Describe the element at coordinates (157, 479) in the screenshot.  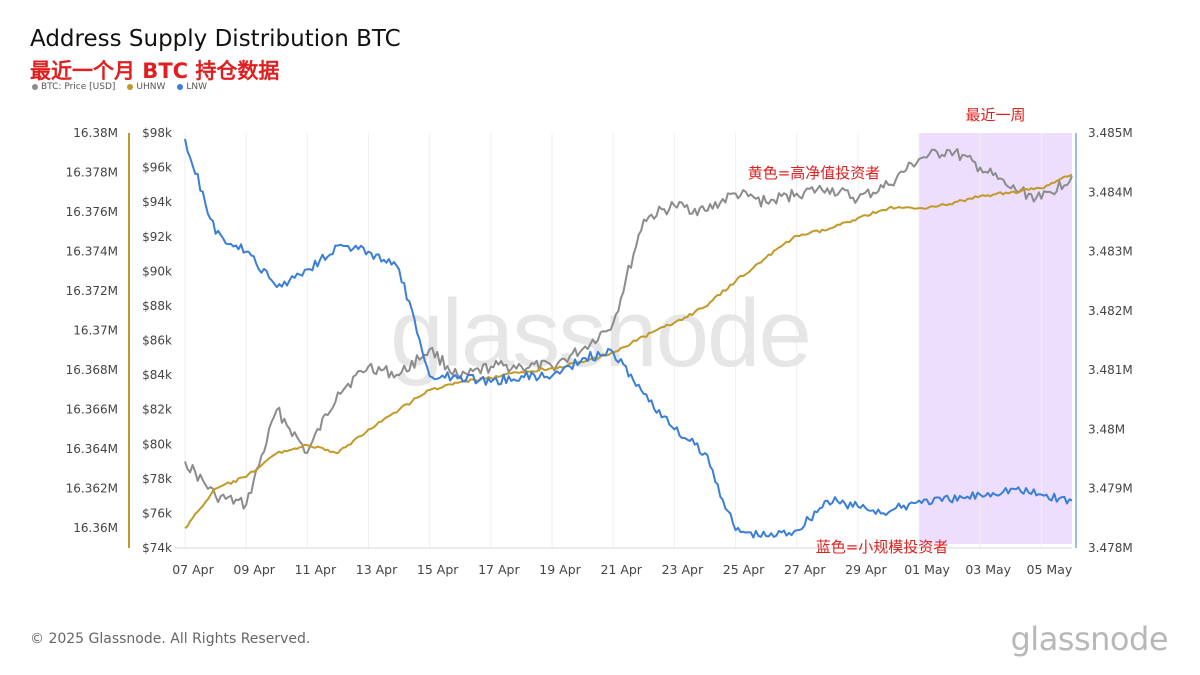
I see `price-tick-label: $78k` at that location.